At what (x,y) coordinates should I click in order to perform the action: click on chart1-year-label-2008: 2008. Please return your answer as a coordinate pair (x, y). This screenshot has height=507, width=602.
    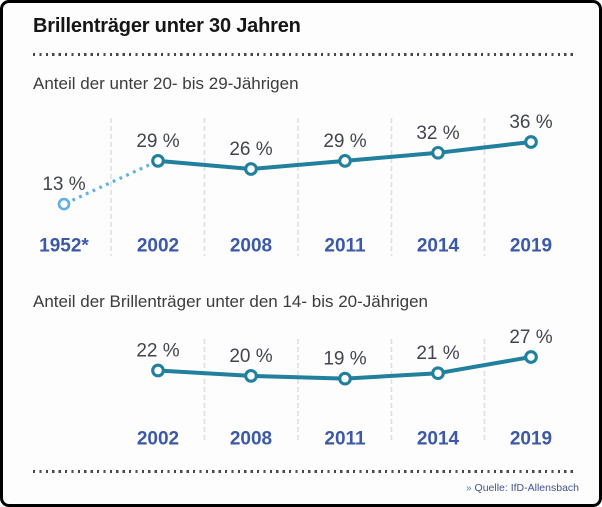
    Looking at the image, I should click on (251, 246).